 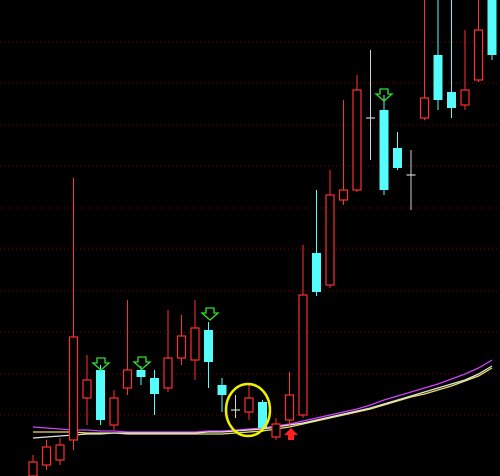 I want to click on buy-arrow, so click(x=291, y=434).